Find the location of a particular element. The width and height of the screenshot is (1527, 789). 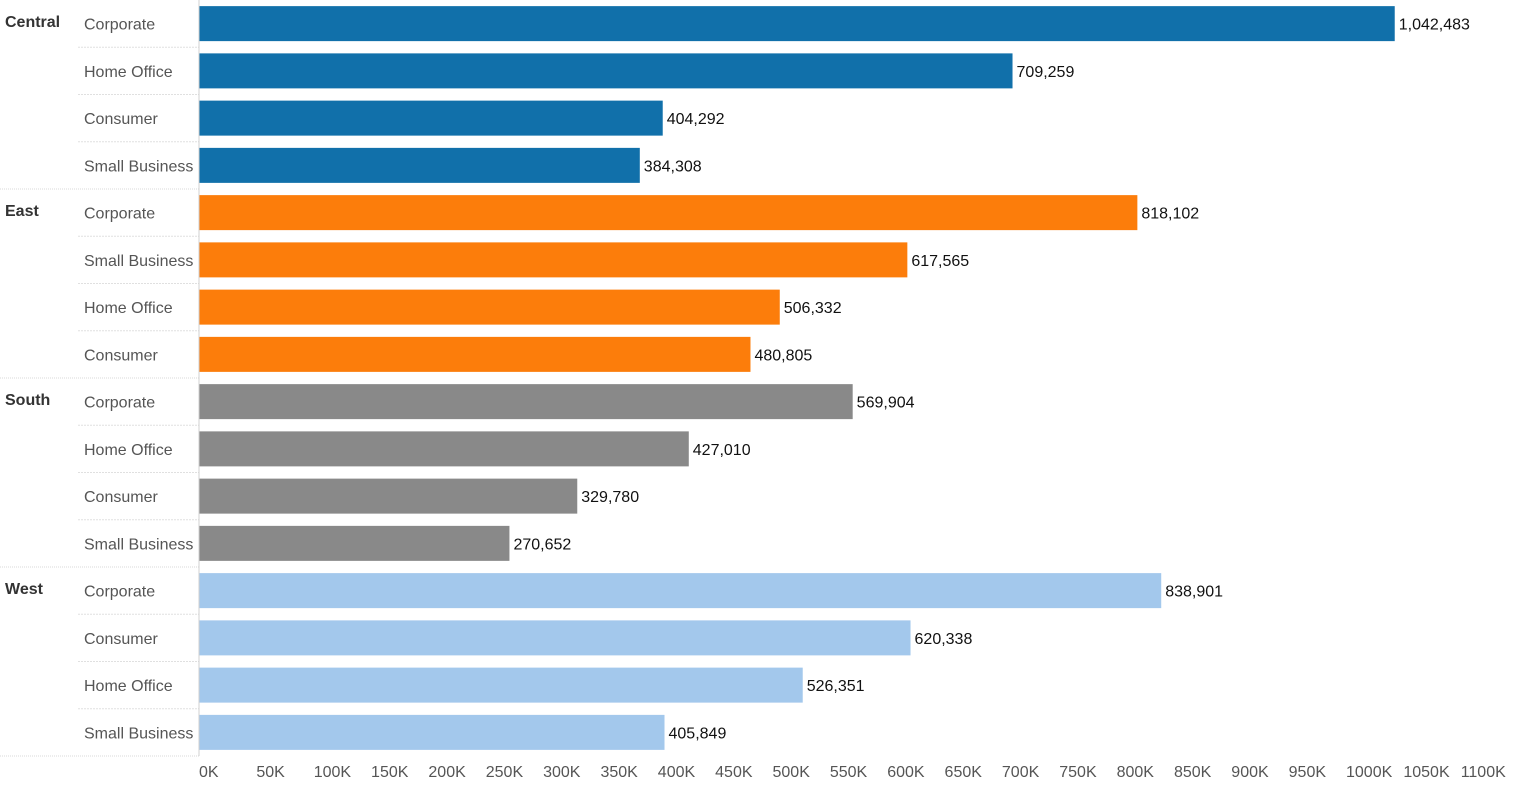

data-label: 384,308 is located at coordinates (673, 166).